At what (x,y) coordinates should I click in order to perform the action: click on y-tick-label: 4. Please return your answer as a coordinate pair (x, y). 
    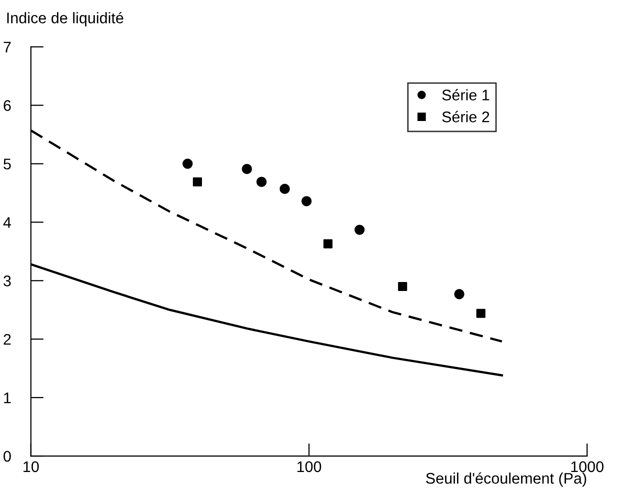
    Looking at the image, I should click on (7, 222).